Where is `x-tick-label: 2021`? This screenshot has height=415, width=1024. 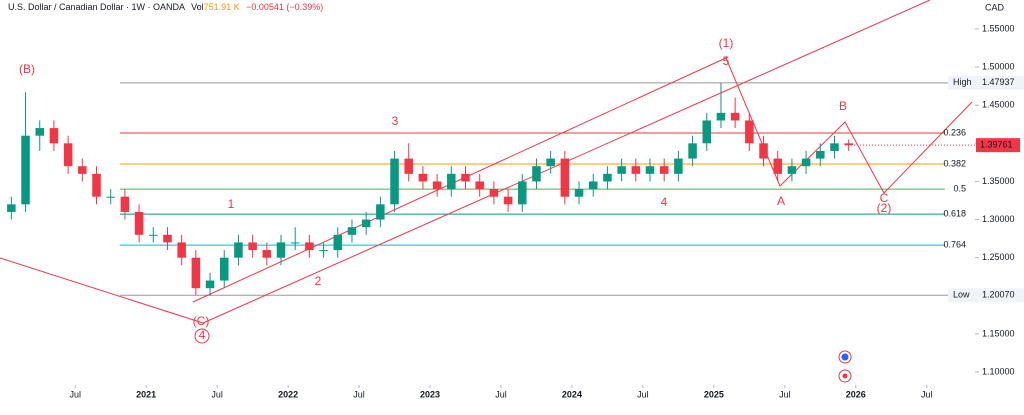 x-tick-label: 2021 is located at coordinates (146, 394).